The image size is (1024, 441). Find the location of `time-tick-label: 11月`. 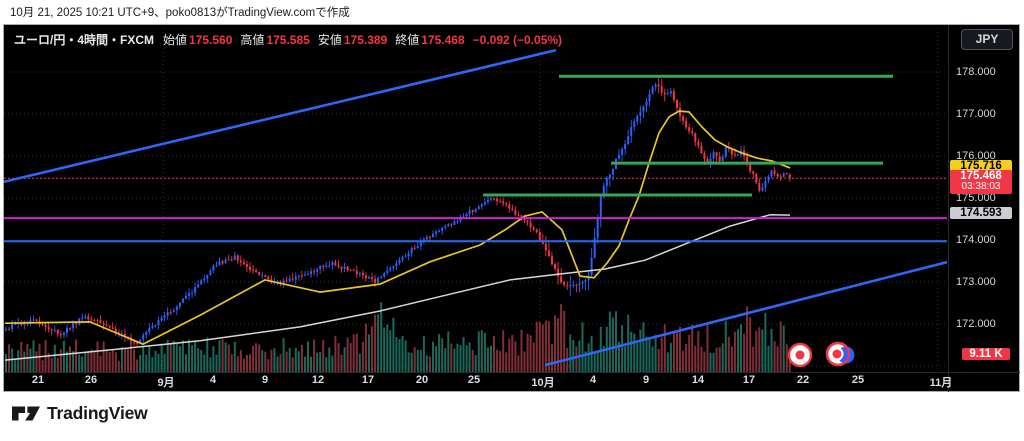

time-tick-label: 11月 is located at coordinates (941, 383).